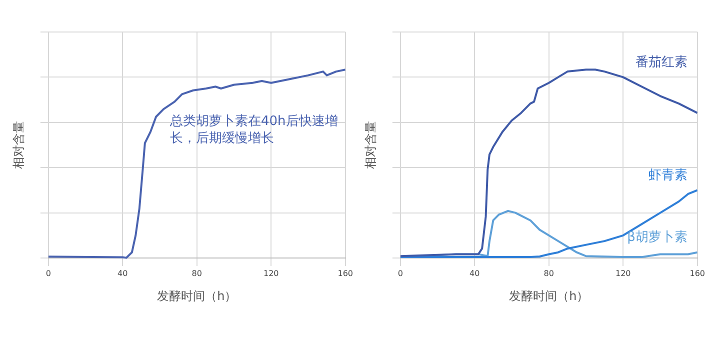  Describe the element at coordinates (657, 238) in the screenshot. I see `series-label: β胡萝卜素` at that location.